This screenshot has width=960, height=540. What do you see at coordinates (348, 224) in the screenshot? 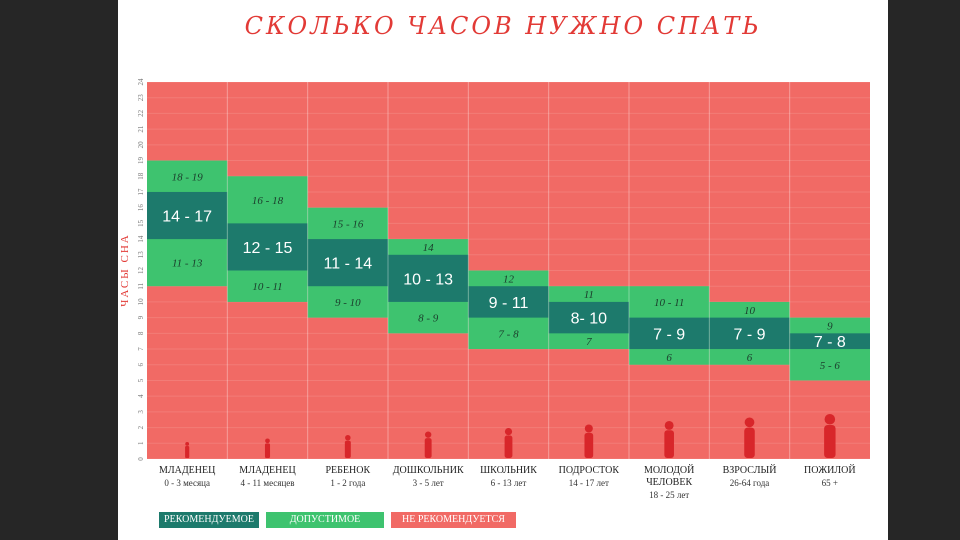
I see `upper-acceptable-label: 15 - 16` at bounding box center [348, 224].